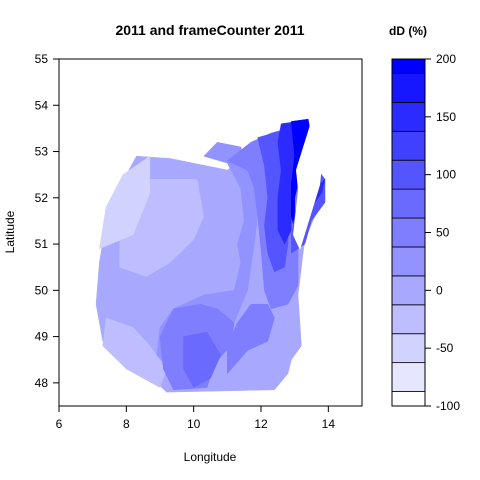  What do you see at coordinates (42, 59) in the screenshot?
I see `y-tick-label: 55` at bounding box center [42, 59].